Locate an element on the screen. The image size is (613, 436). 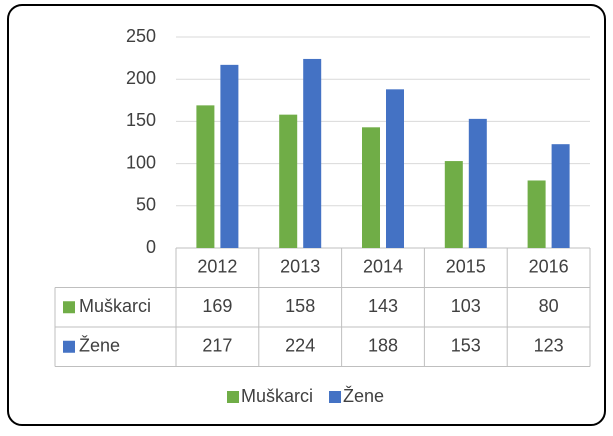
table-value: 103 is located at coordinates (466, 306).